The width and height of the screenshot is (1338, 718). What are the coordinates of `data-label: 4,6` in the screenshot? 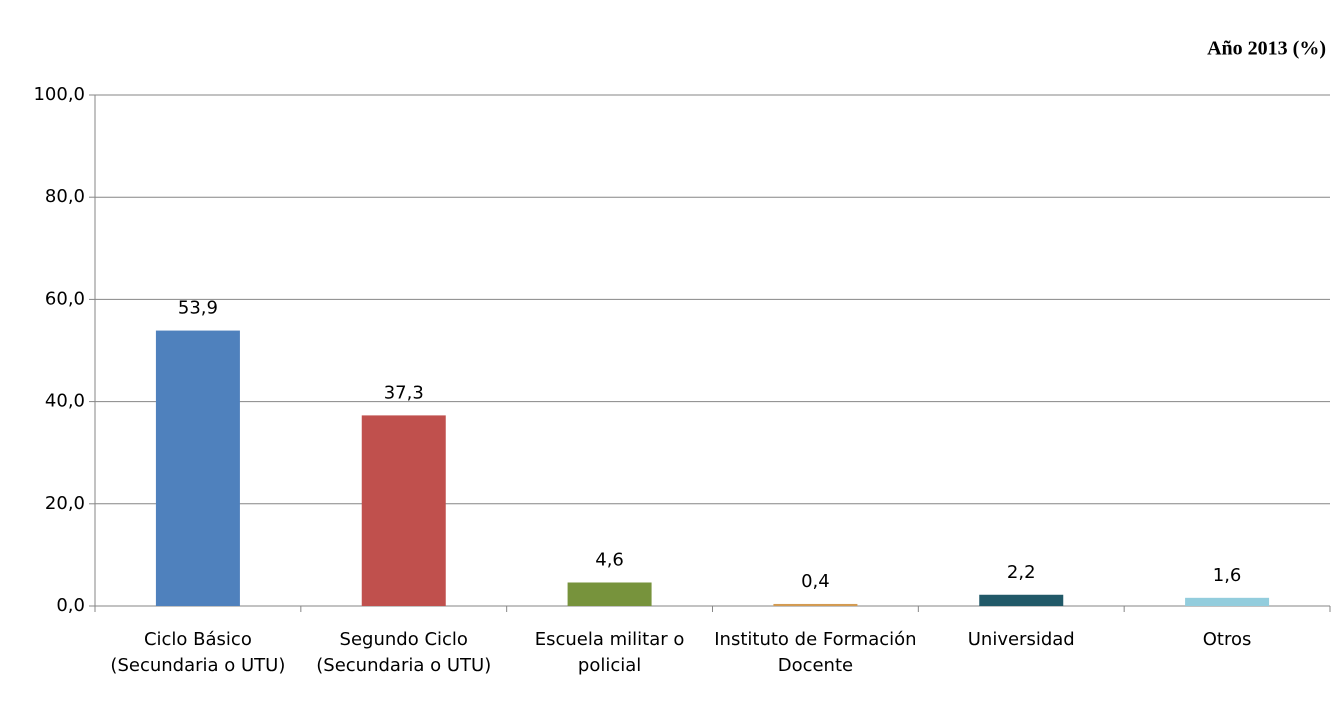 It's located at (609, 559).